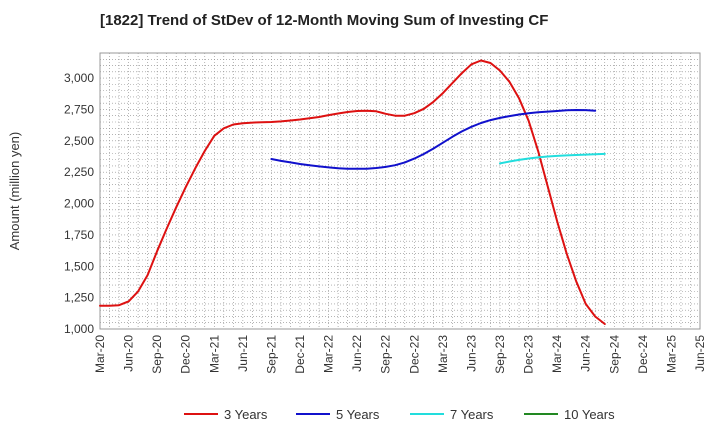 Image resolution: width=720 pixels, height=440 pixels. Describe the element at coordinates (500, 354) in the screenshot. I see `x-tick-label: Sep-23` at that location.